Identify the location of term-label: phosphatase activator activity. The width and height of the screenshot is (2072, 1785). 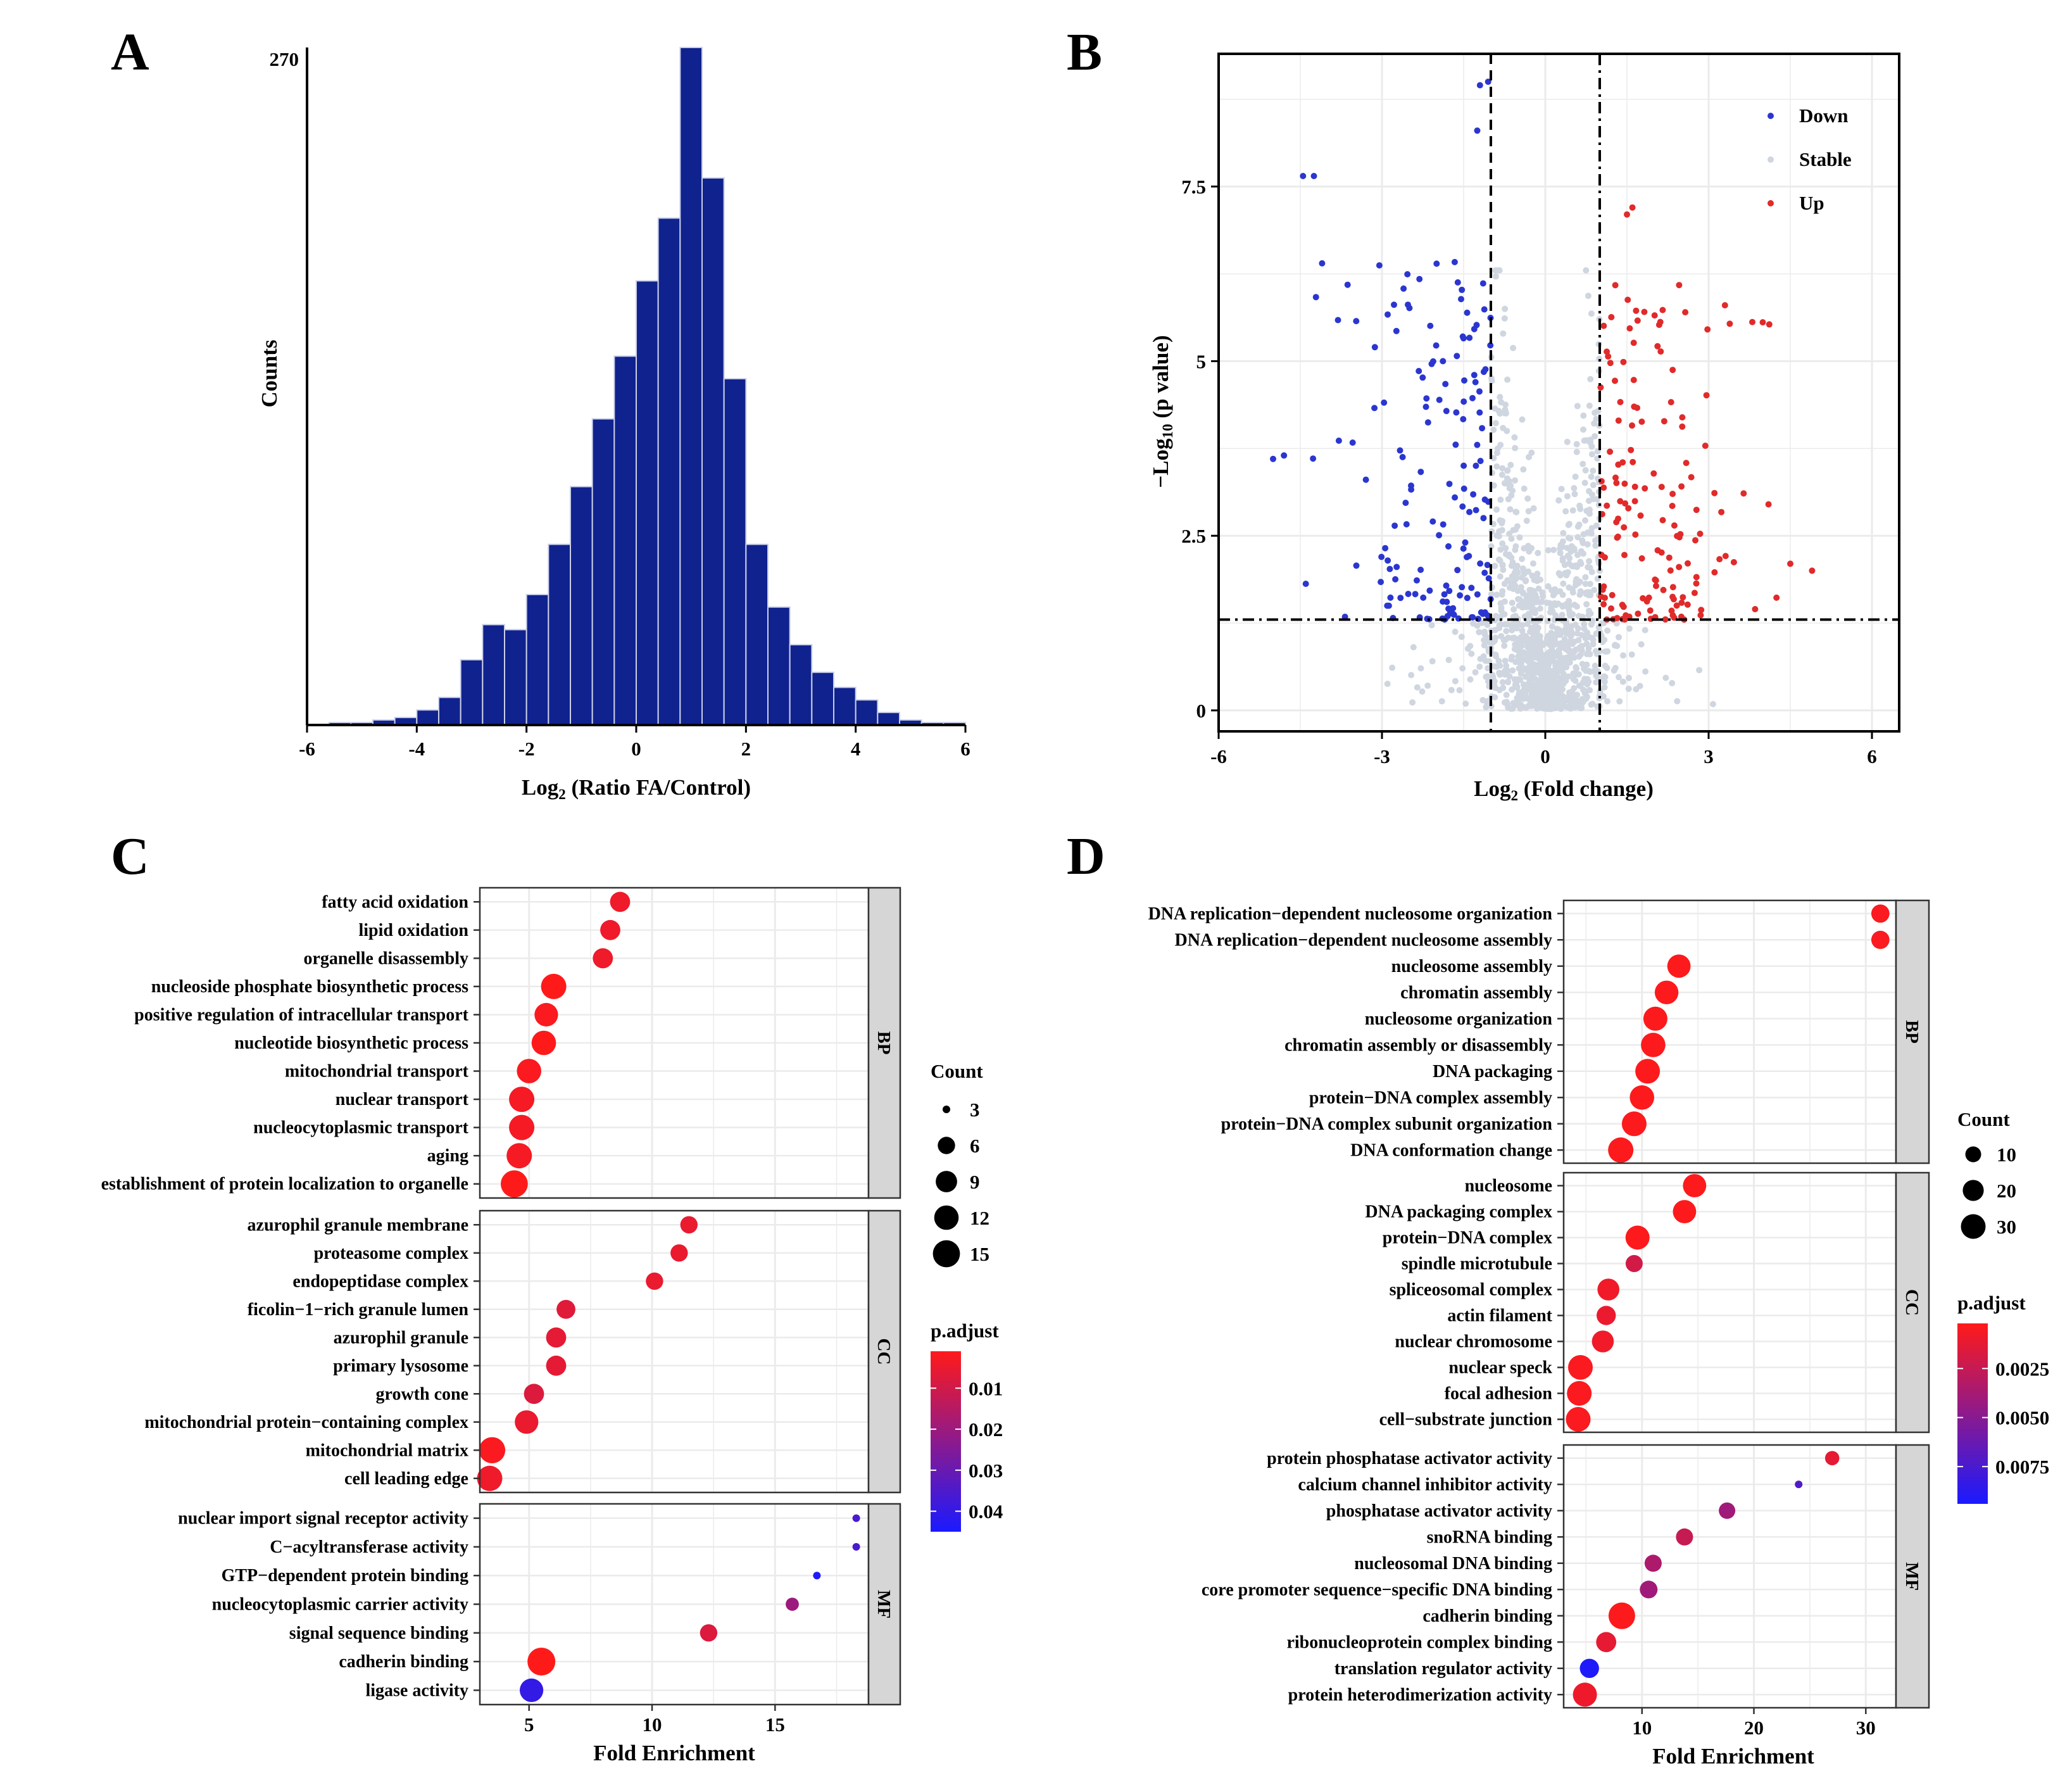
(1439, 1511).